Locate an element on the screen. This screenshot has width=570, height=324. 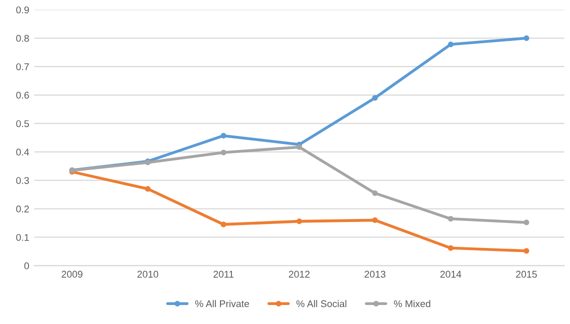
x-tick-label: 2013 is located at coordinates (375, 274).